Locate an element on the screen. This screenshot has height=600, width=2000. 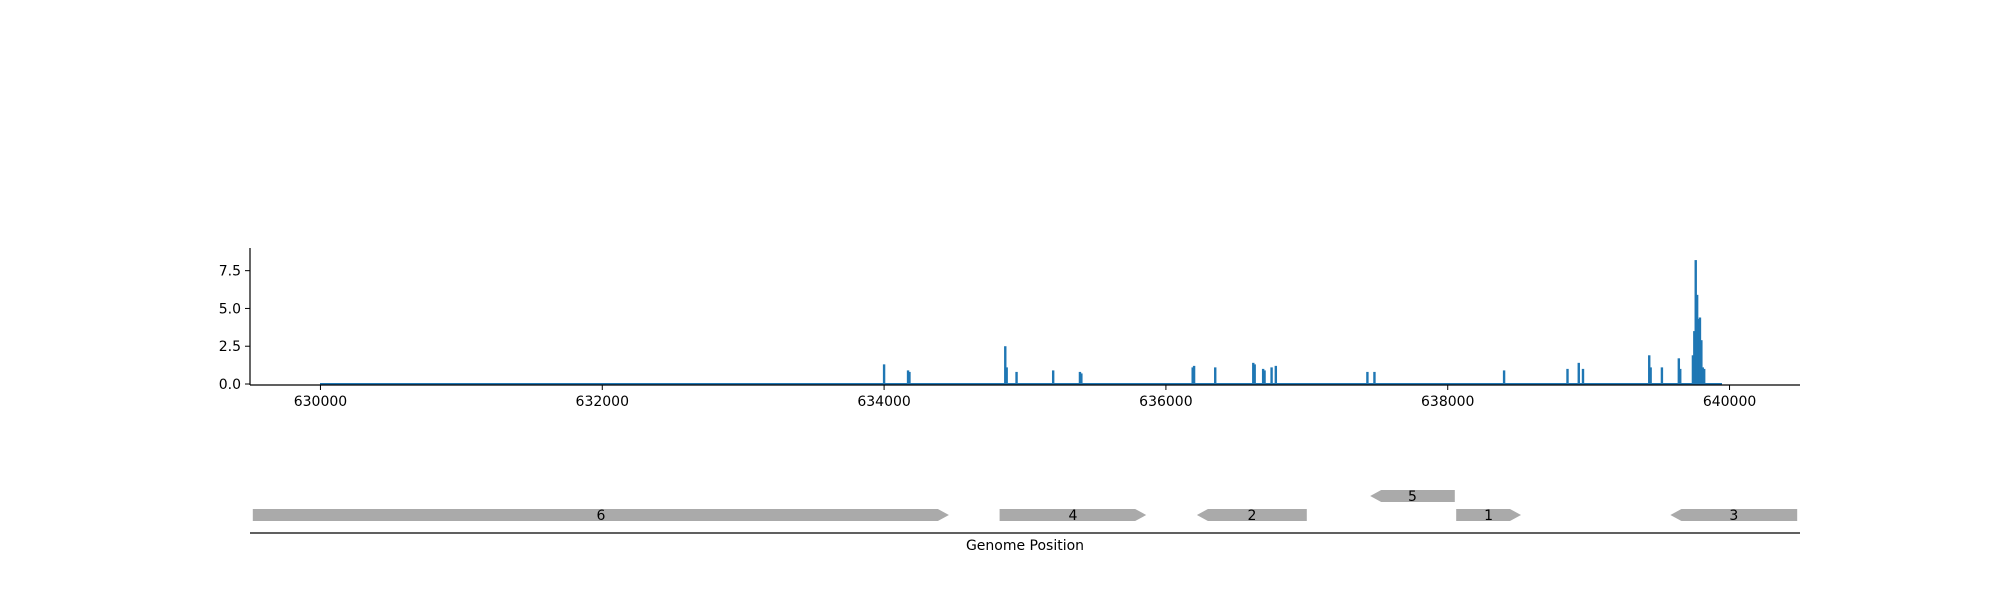
y-tick-label: 5.0 is located at coordinates (230, 309).